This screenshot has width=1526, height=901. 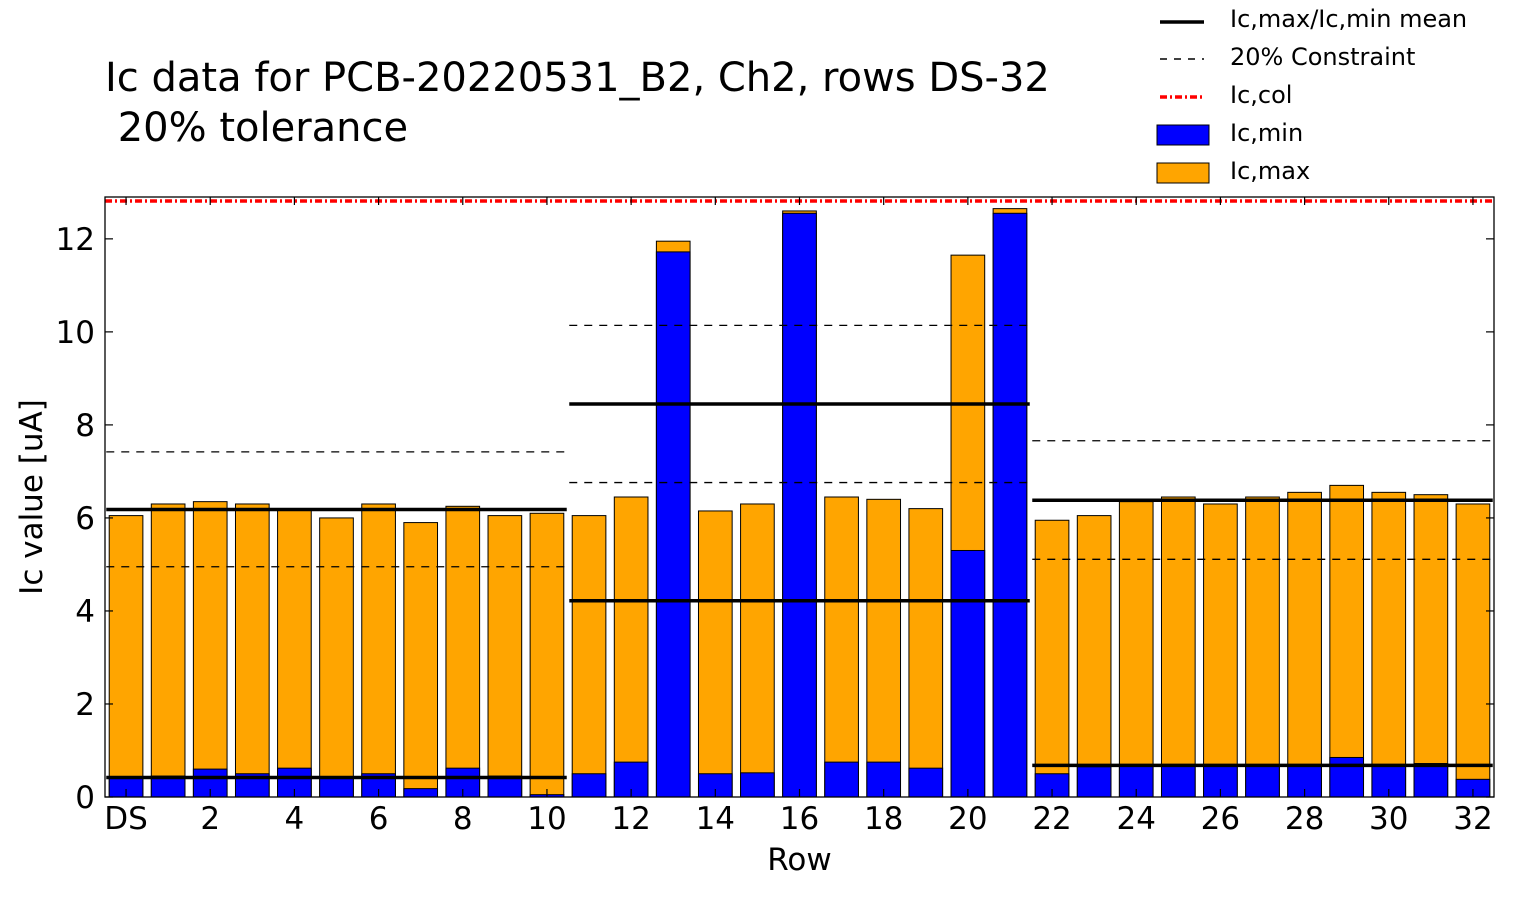 What do you see at coordinates (630, 819) in the screenshot?
I see `x-tick-label-12: 12` at bounding box center [630, 819].